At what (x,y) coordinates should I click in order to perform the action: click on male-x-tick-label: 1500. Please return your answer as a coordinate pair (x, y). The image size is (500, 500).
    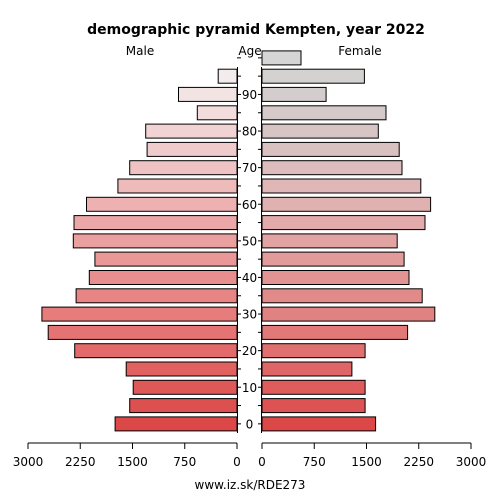
    Looking at the image, I should click on (132, 462).